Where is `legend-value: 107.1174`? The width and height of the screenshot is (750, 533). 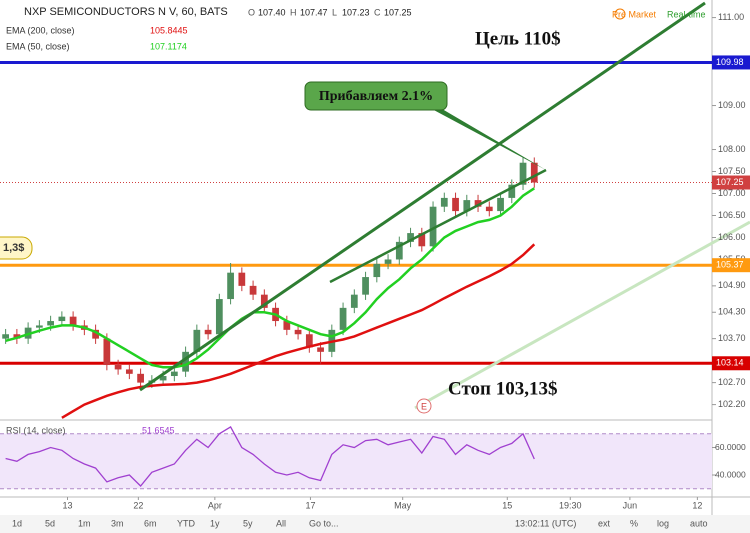 legend-value: 107.1174 is located at coordinates (168, 46).